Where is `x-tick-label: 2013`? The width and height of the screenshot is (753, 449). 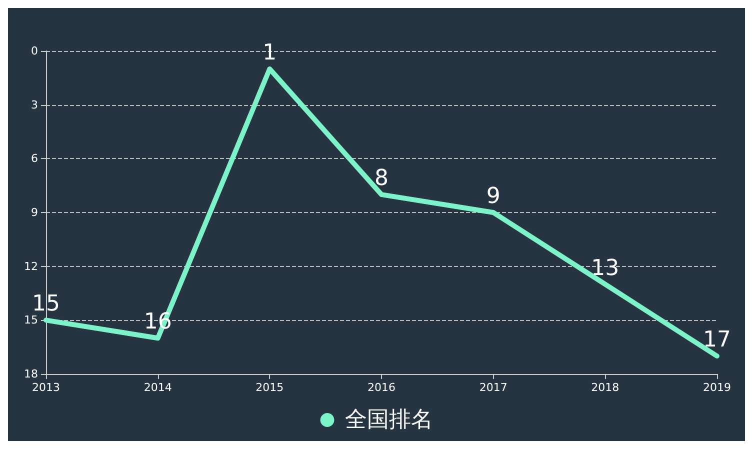
x-tick-label: 2013 is located at coordinates (46, 387).